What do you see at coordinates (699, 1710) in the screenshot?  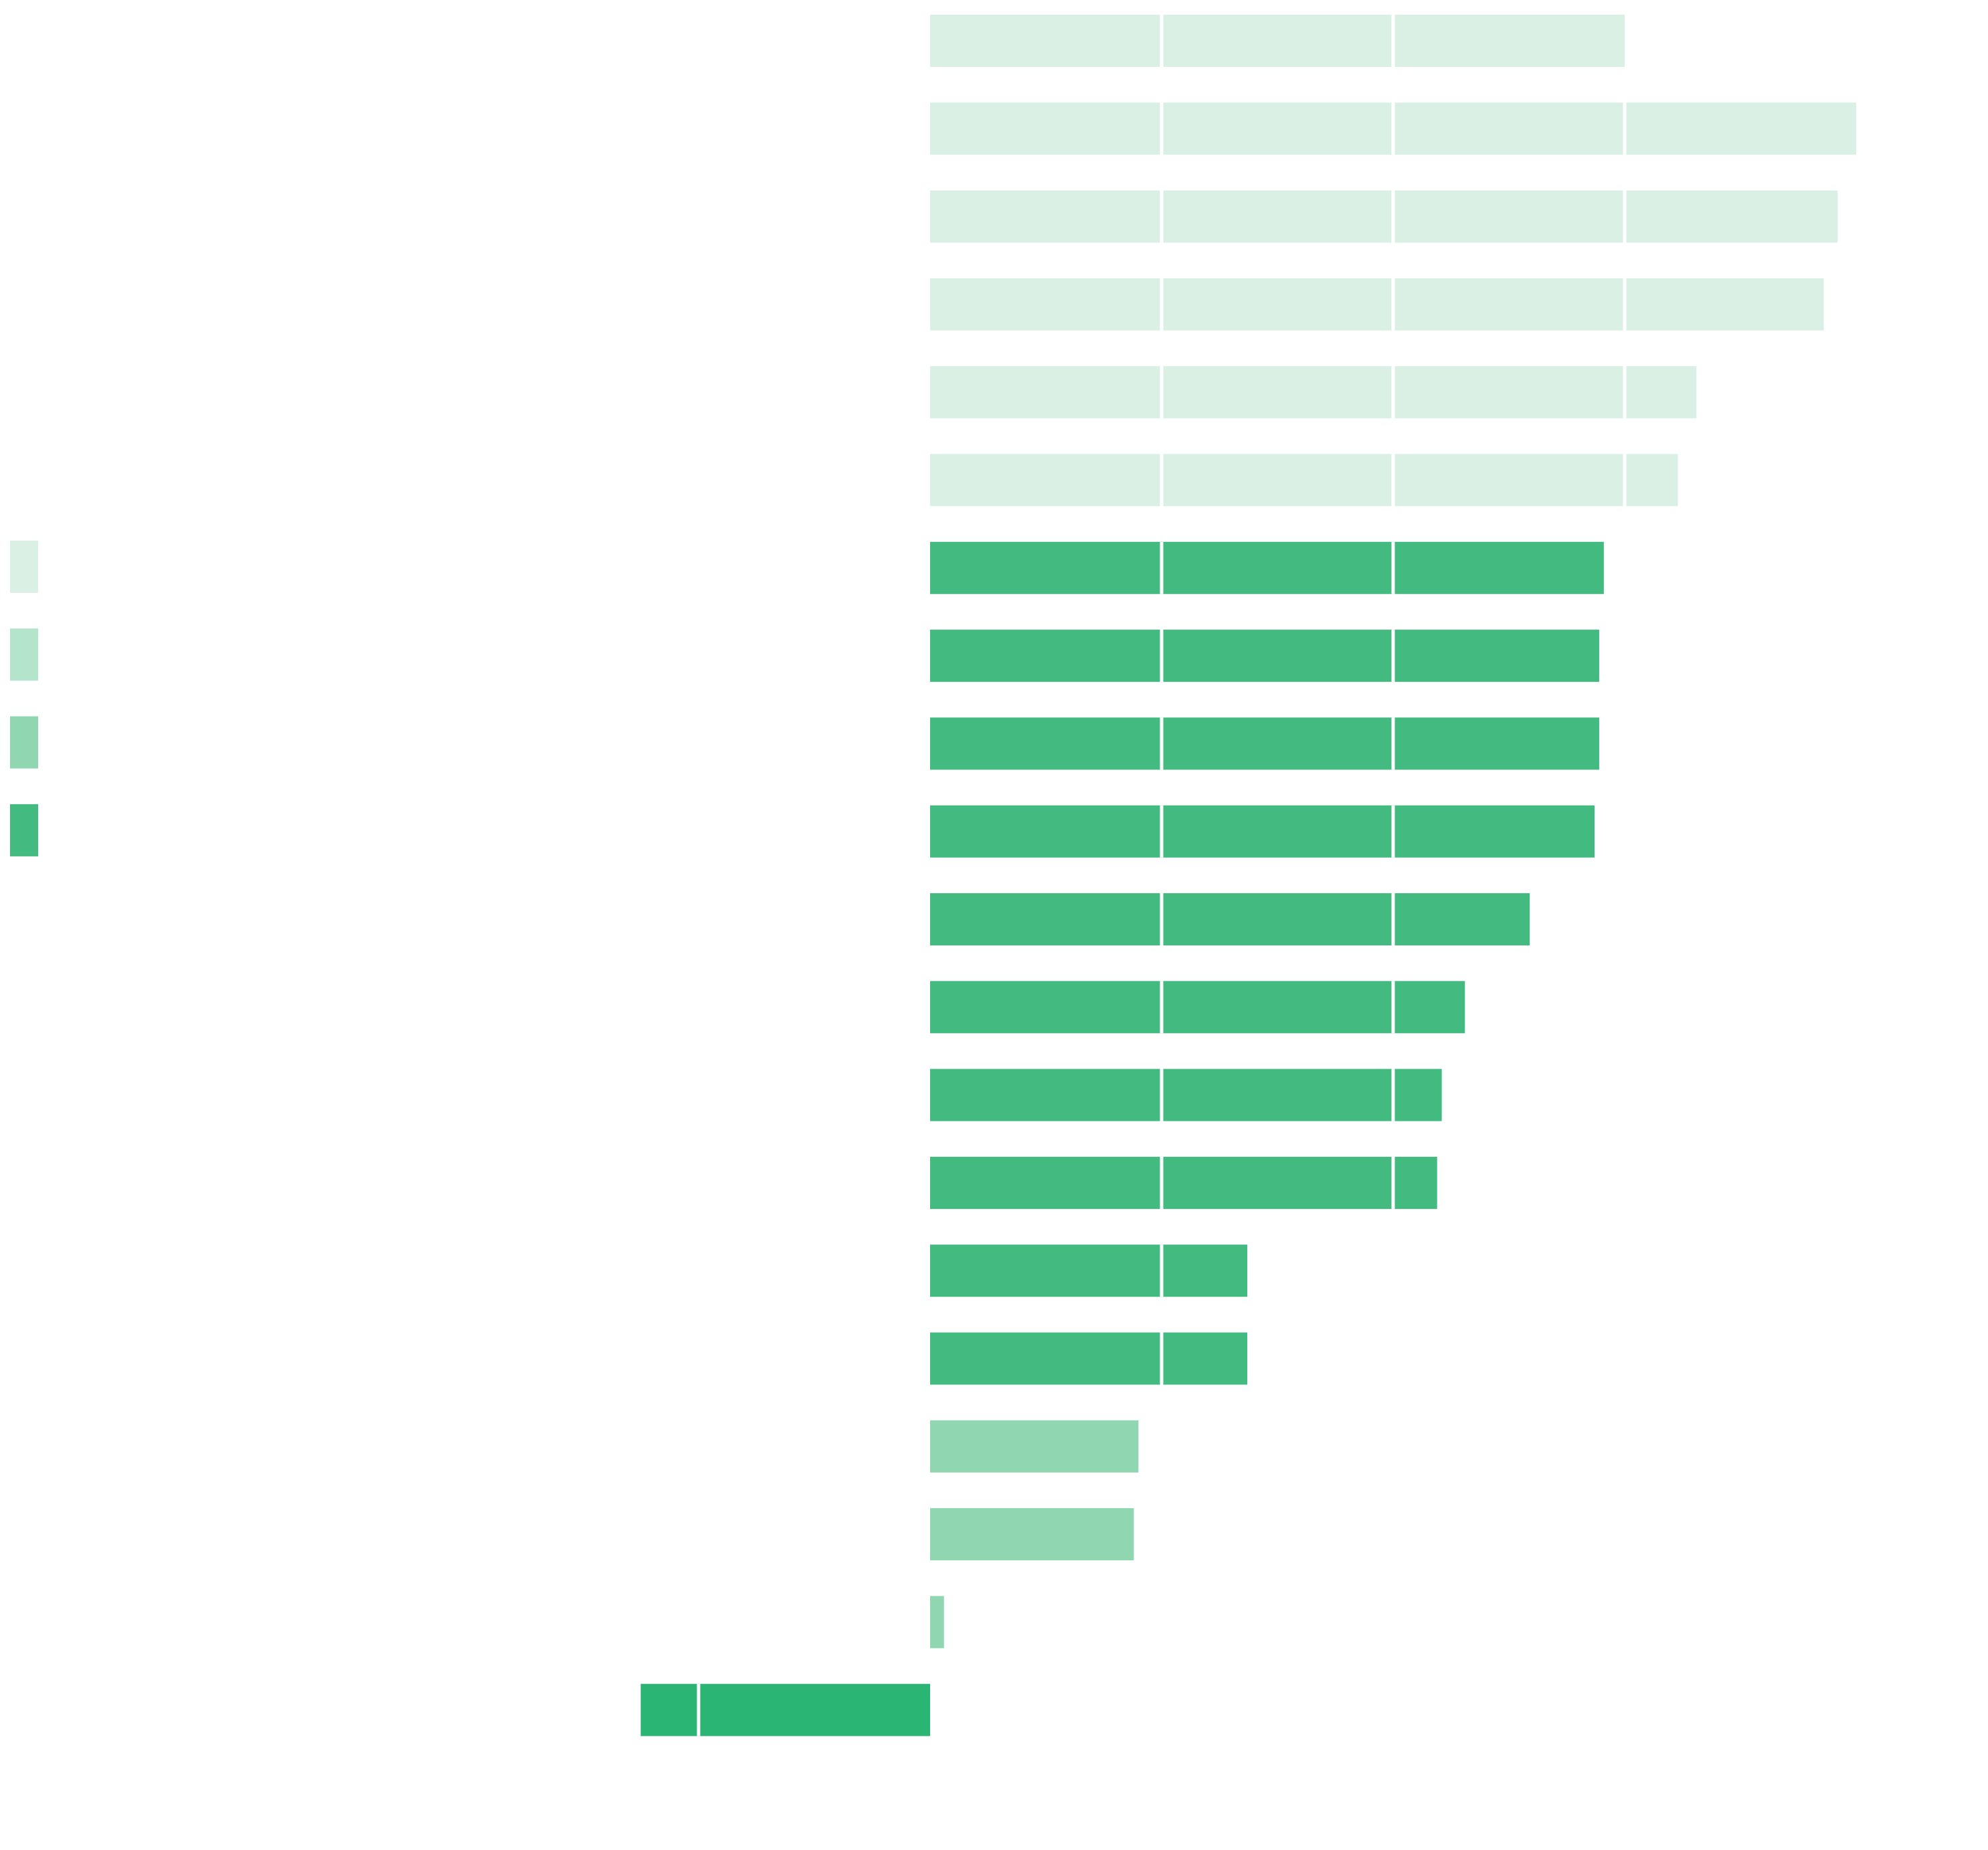 I see `bar-20-unit-divider` at bounding box center [699, 1710].